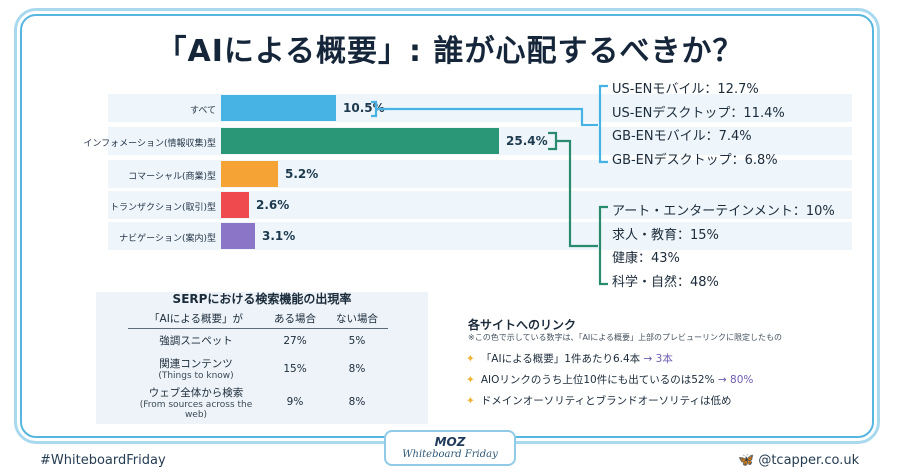 The height and width of the screenshot is (473, 900). I want to click on category-label: ナビゲーション(案内)型, so click(167, 239).